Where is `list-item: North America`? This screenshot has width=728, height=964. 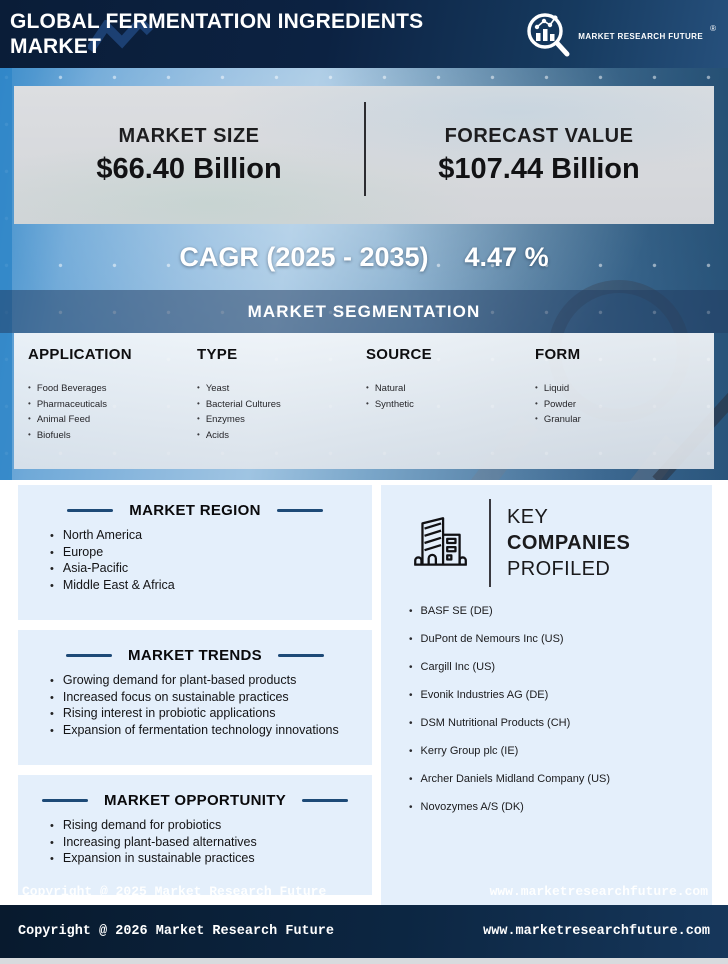
list-item: North America is located at coordinates (211, 536).